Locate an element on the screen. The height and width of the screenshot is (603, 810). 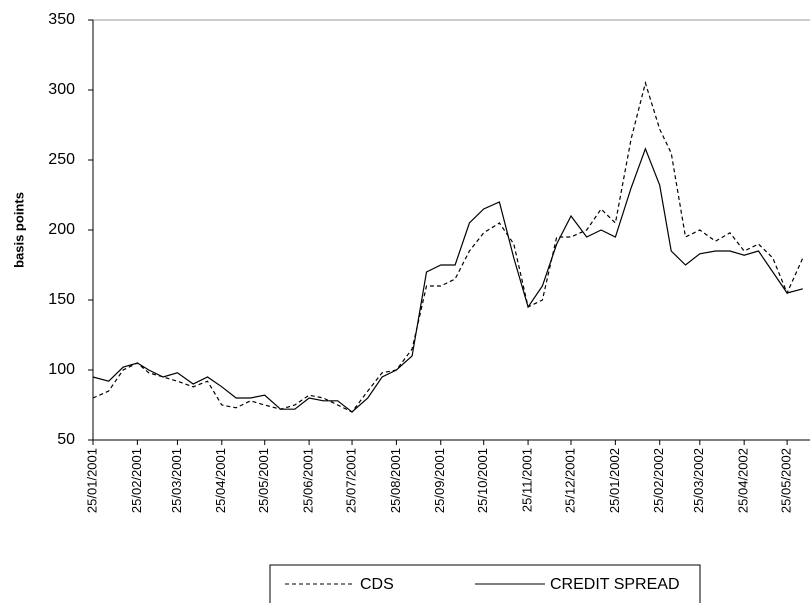
x-tick-label: 25/11/2001 is located at coordinates (527, 480).